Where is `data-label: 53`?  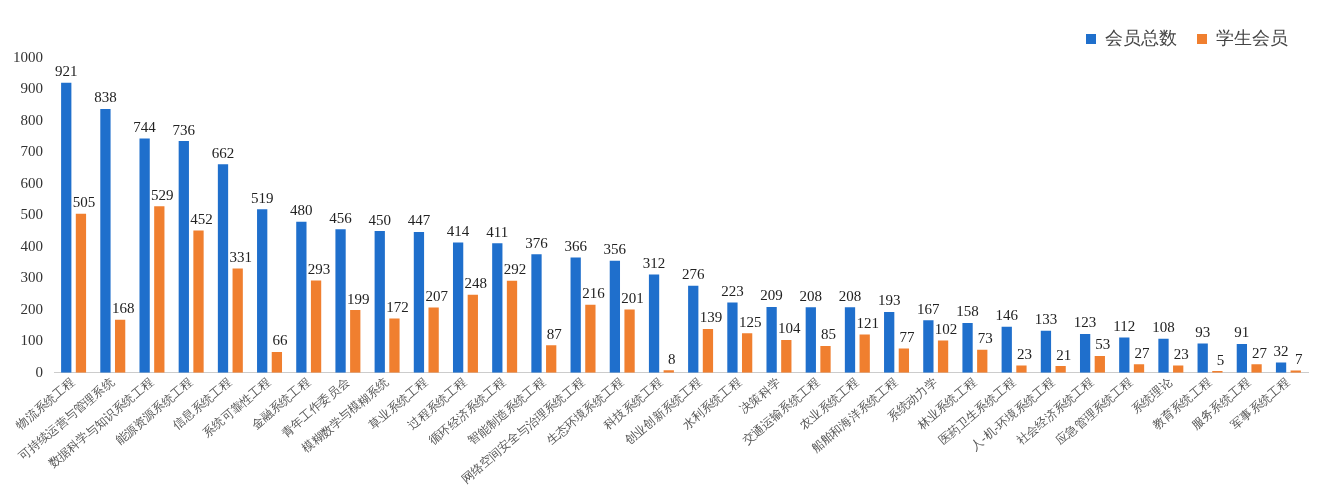
data-label: 53 is located at coordinates (1103, 344).